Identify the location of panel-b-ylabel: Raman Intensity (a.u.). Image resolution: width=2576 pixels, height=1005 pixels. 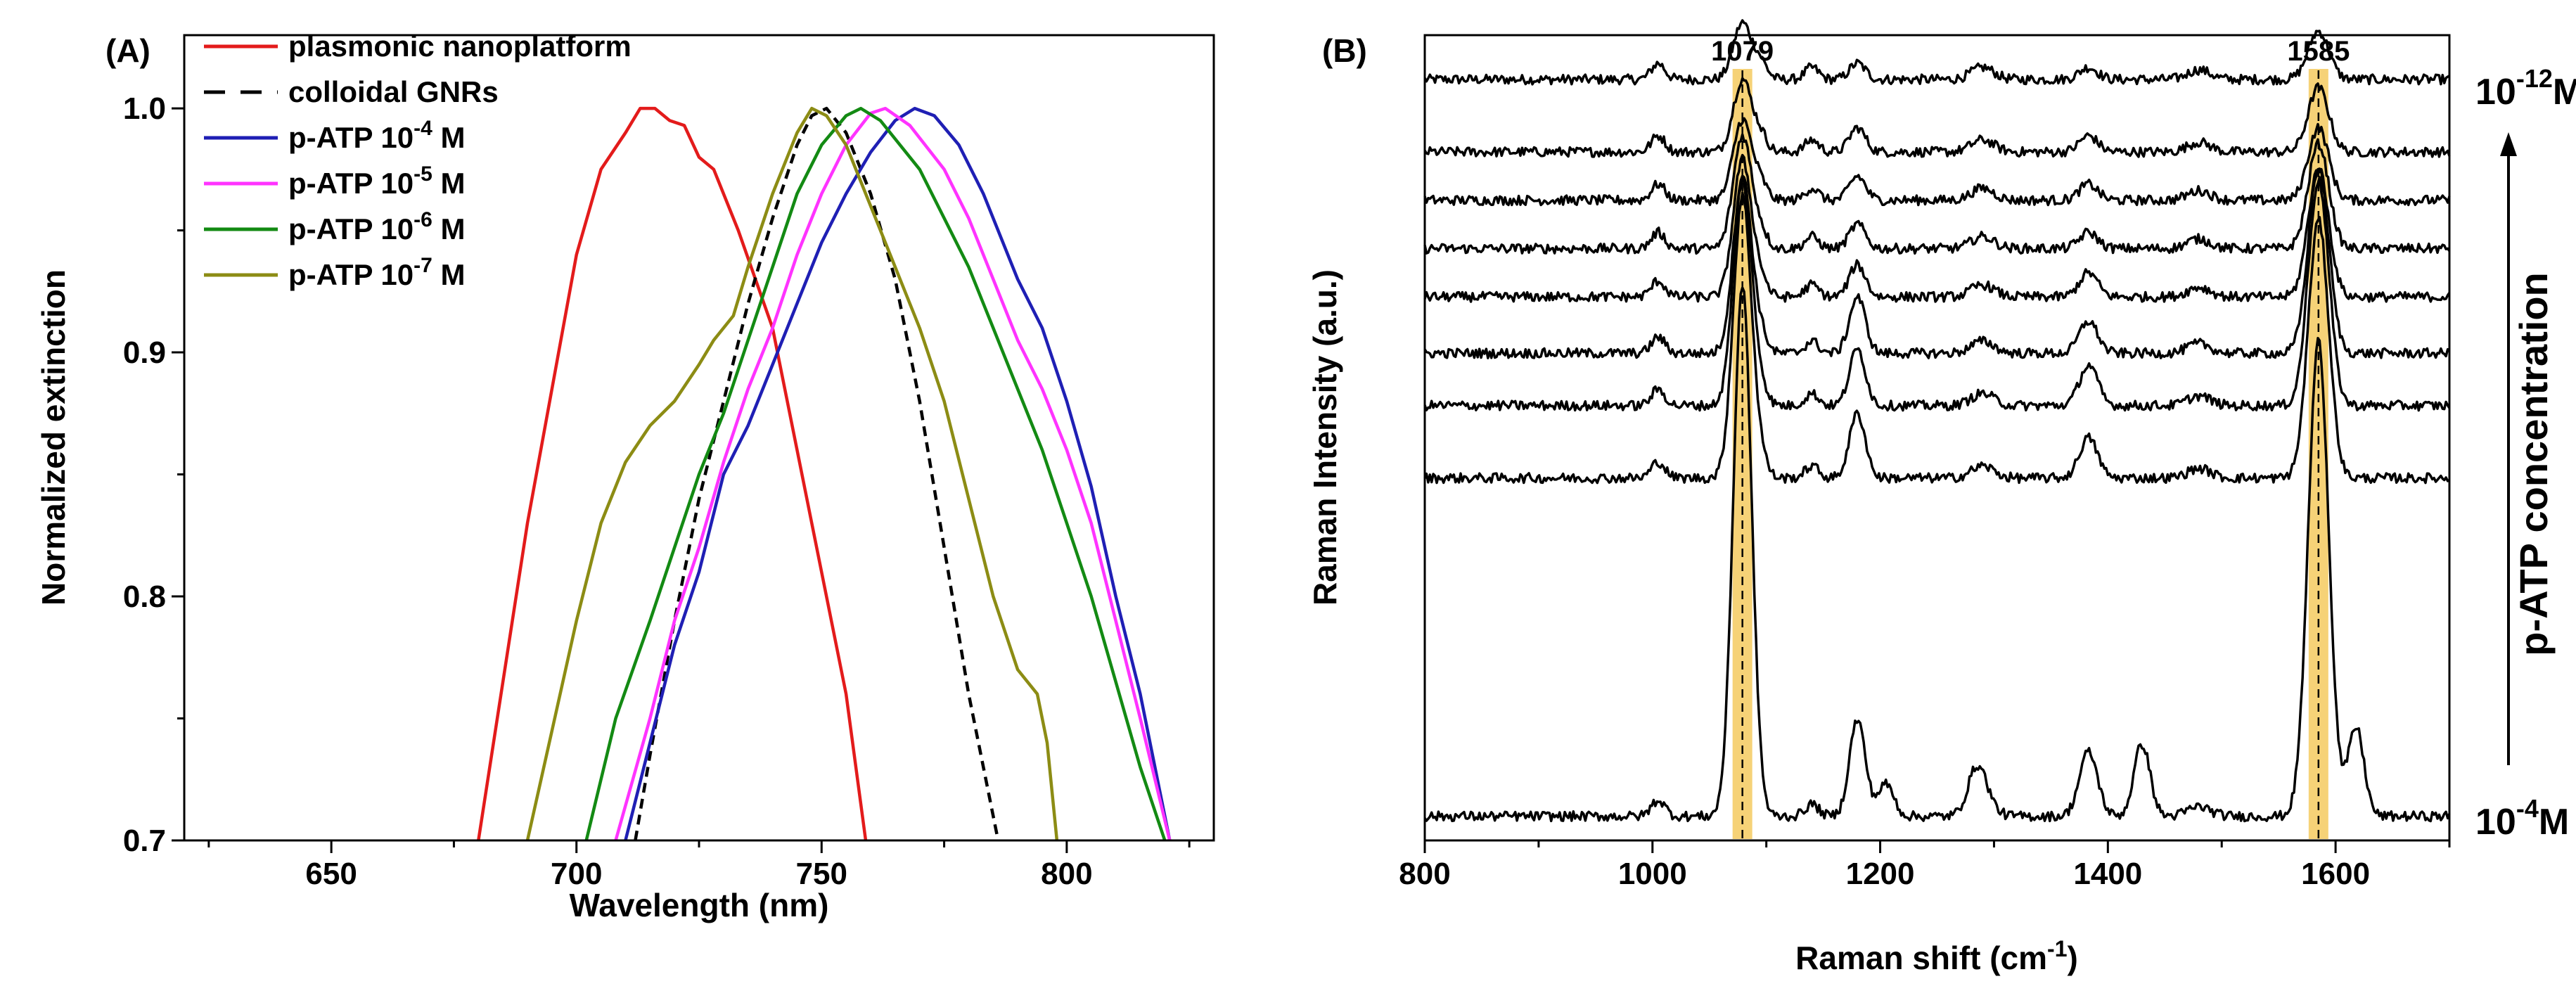
(1325, 437).